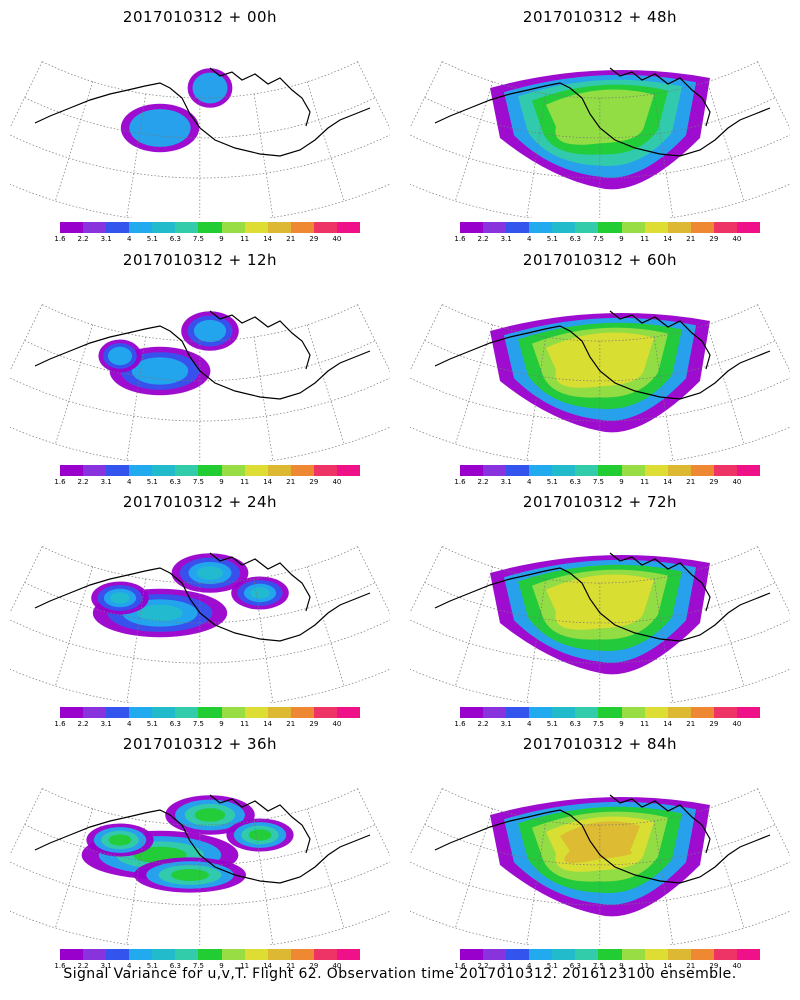 This screenshot has width=800, height=1000. I want to click on panel-title: 2017010312 + 12h, so click(200, 260).